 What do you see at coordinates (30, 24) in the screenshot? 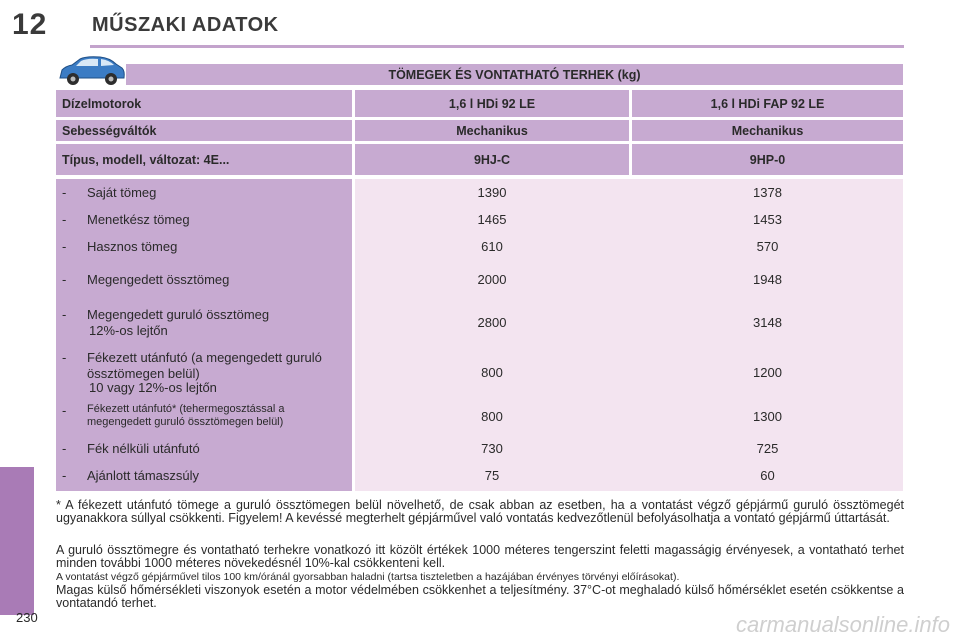
I see `chapter-number: 12` at bounding box center [30, 24].